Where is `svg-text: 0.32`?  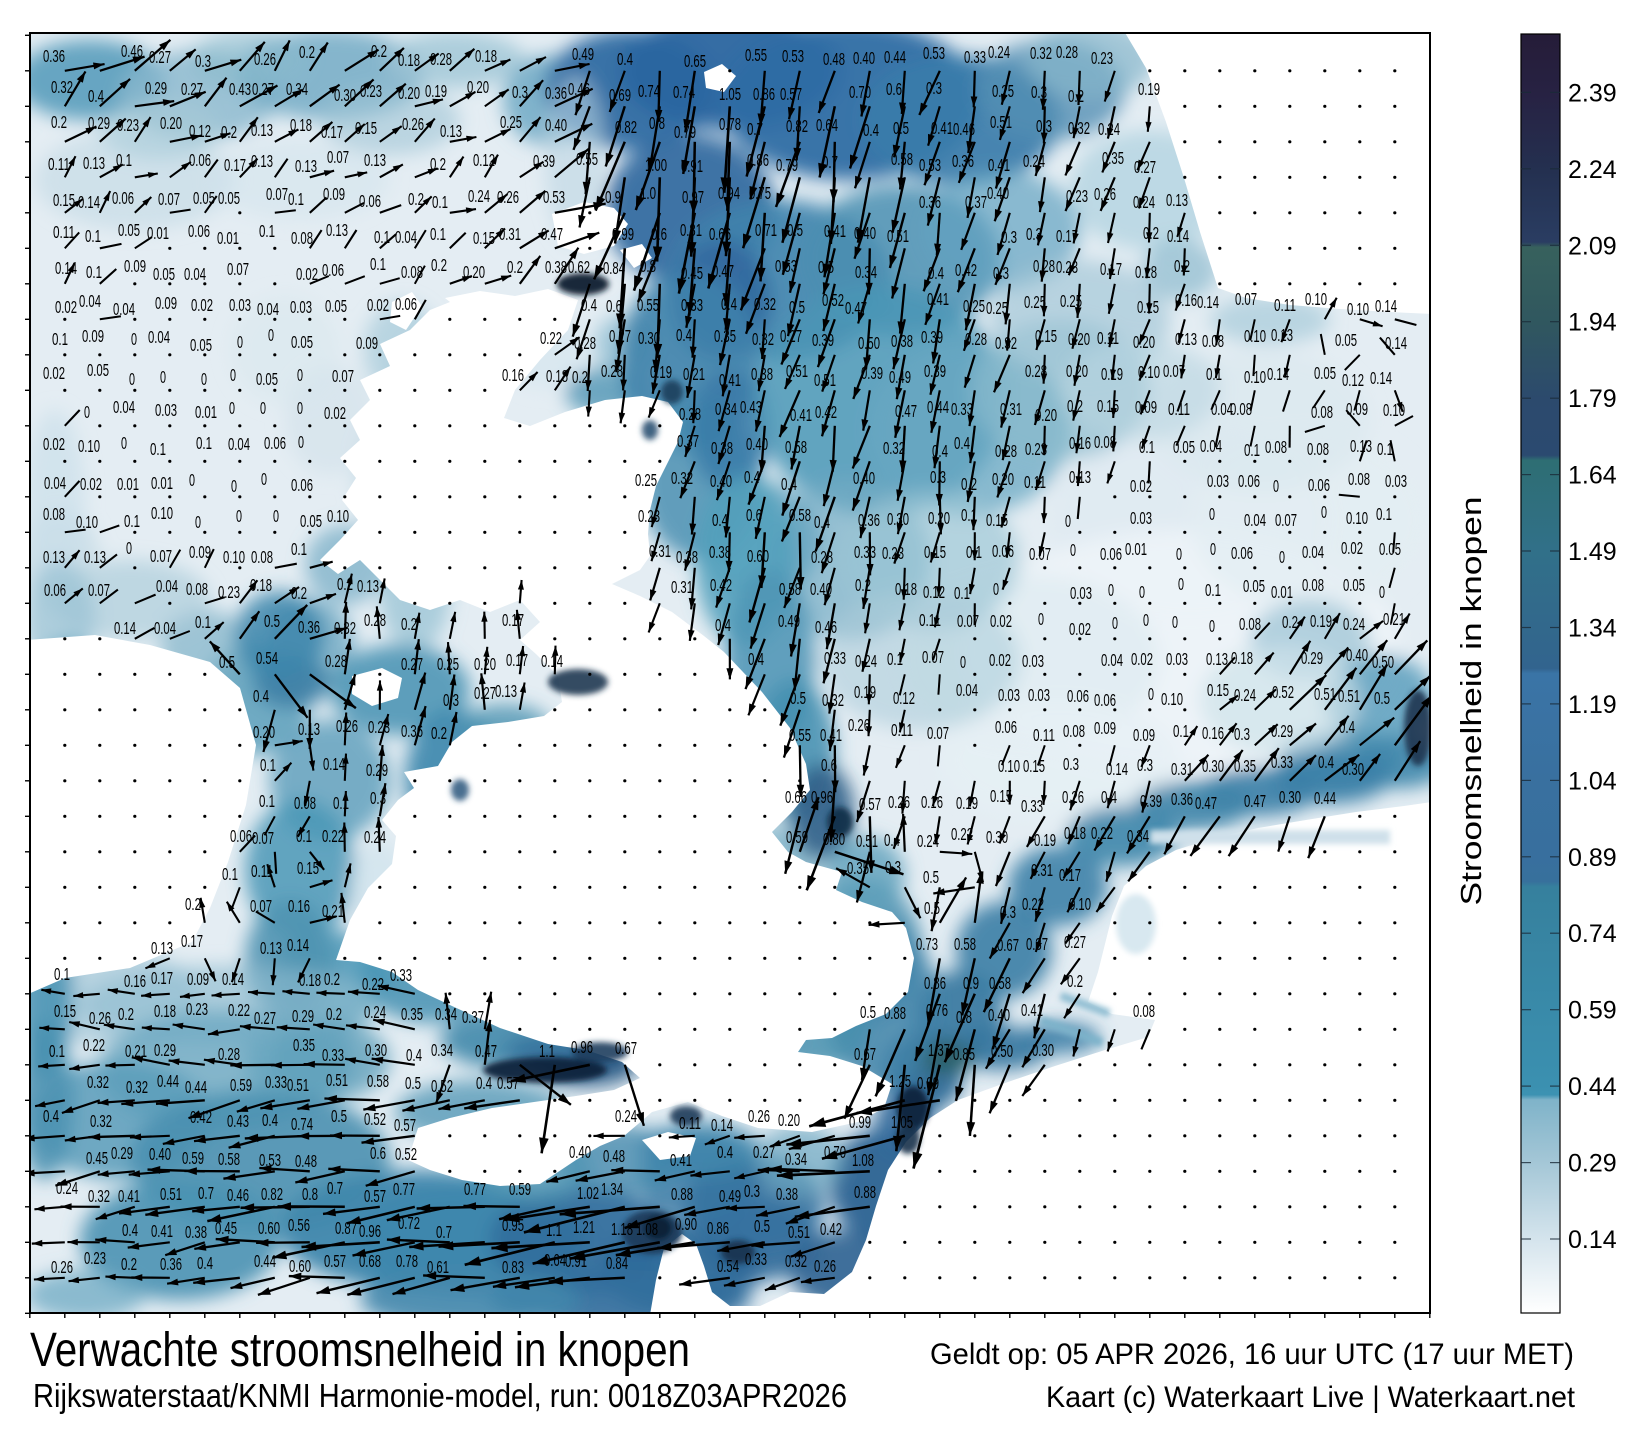
svg-text: 0.32 is located at coordinates (1006, 343).